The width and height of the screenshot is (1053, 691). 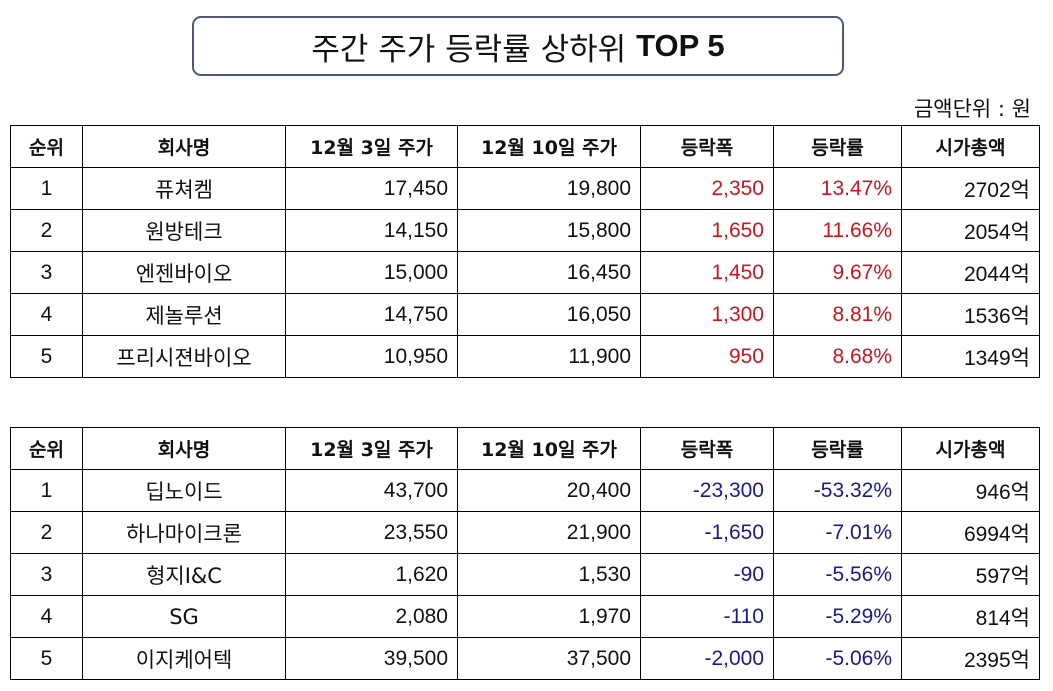 What do you see at coordinates (837, 356) in the screenshot?
I see `change-rate-cell: 8.68%` at bounding box center [837, 356].